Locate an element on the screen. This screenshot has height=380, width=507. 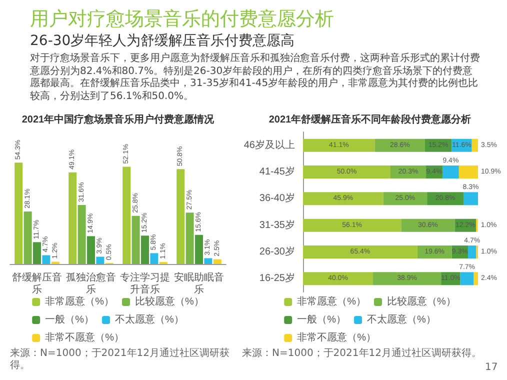
x-tick-label: 安眠助眠音乐 is located at coordinates (199, 284).